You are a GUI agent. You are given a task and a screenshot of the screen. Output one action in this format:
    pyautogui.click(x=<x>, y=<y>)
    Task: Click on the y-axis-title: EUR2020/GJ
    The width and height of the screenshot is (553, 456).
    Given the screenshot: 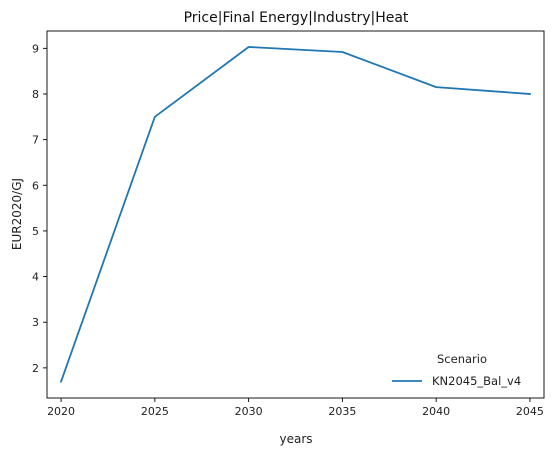 What is the action you would take?
    pyautogui.click(x=17, y=214)
    